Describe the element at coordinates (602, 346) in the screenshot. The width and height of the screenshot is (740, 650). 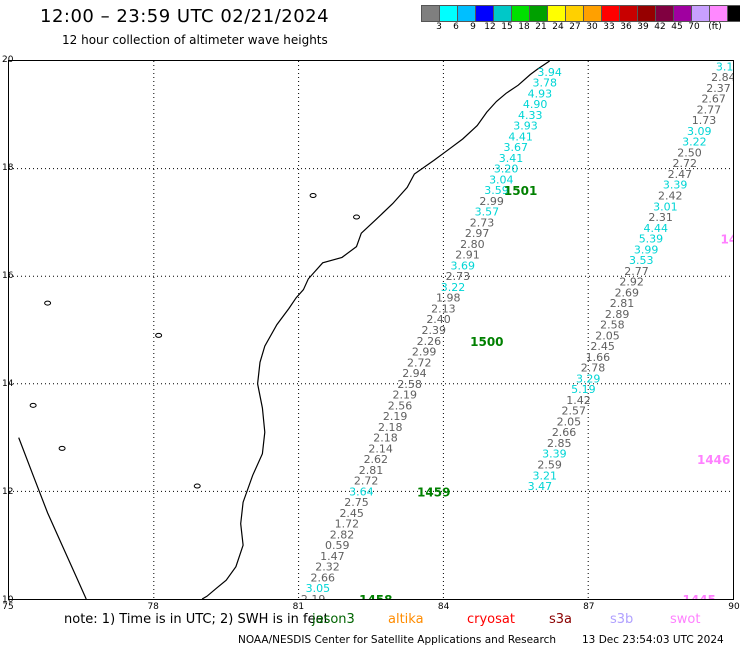
I see `wave-height-label: 2.45` at that location.